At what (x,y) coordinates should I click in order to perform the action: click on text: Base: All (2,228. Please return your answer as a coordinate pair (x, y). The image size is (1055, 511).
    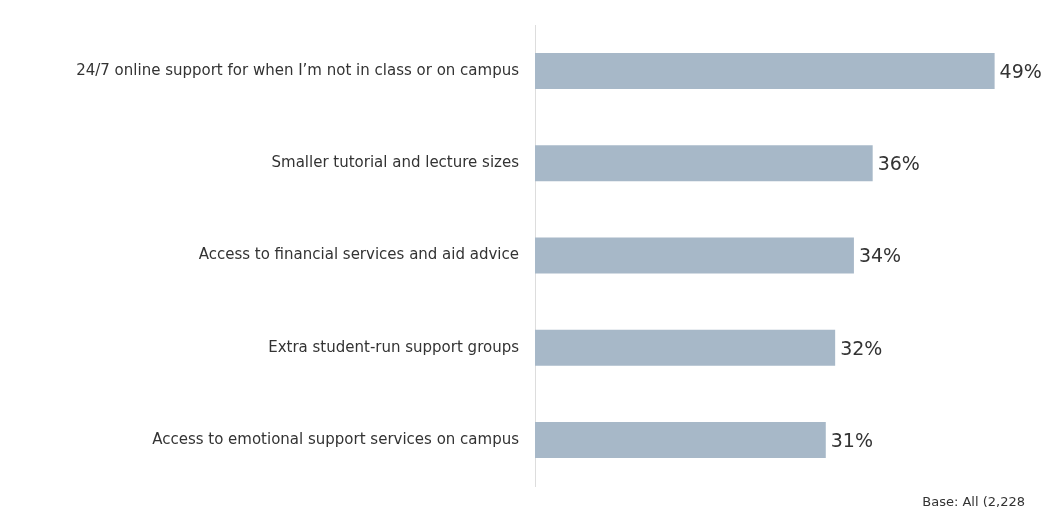
    Looking at the image, I should click on (973, 501).